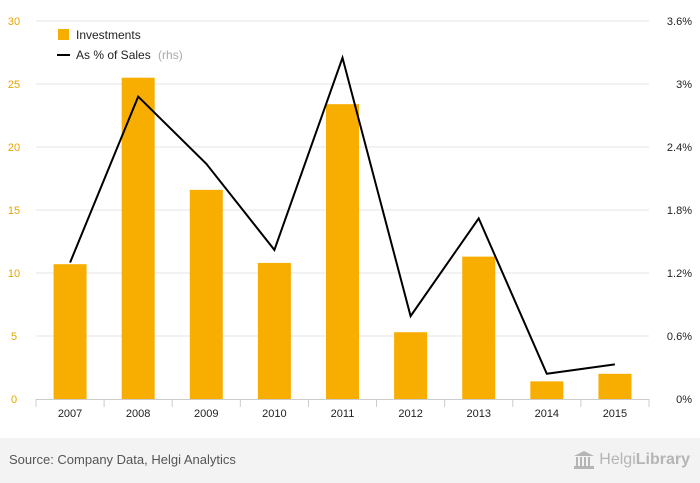  I want to click on y-right-tick-label: 2.4%, so click(679, 148).